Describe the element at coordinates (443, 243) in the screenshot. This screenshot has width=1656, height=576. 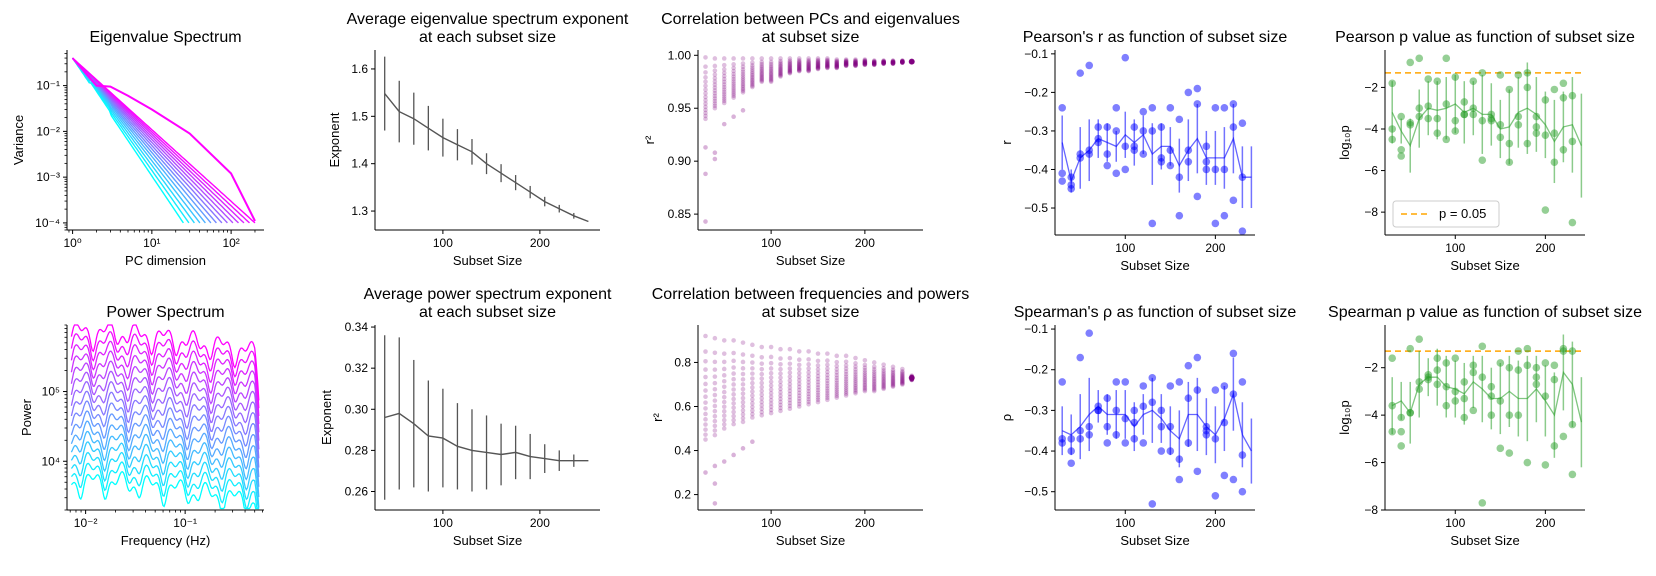
I see `x-tick-label: 100` at that location.